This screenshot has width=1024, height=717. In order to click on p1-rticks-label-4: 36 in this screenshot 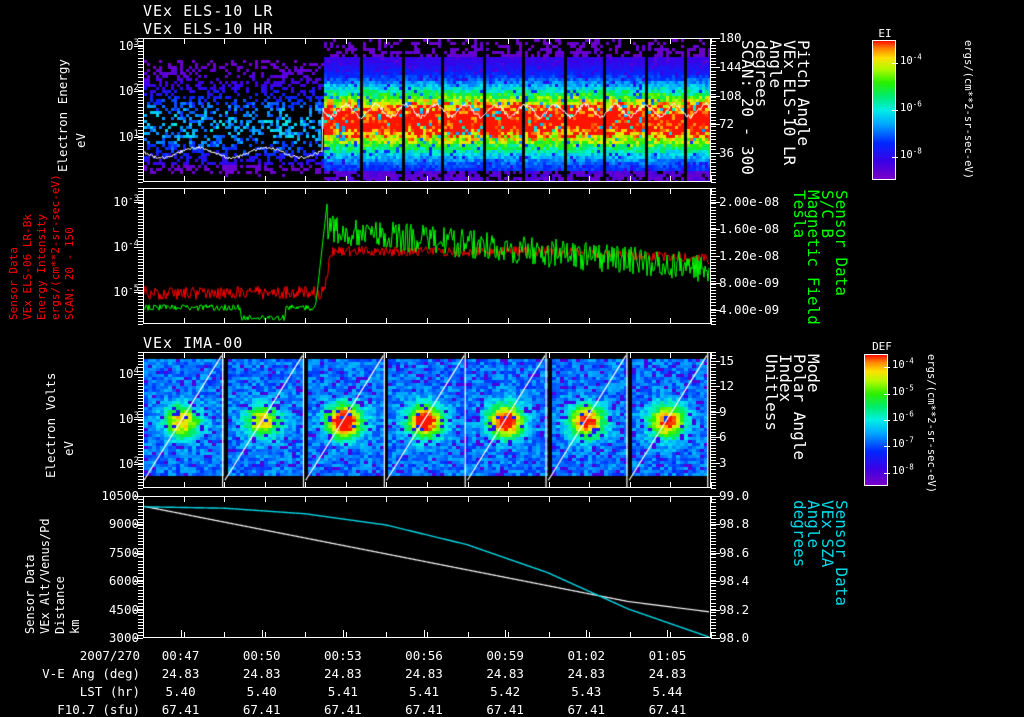, I will do `click(727, 153)`.